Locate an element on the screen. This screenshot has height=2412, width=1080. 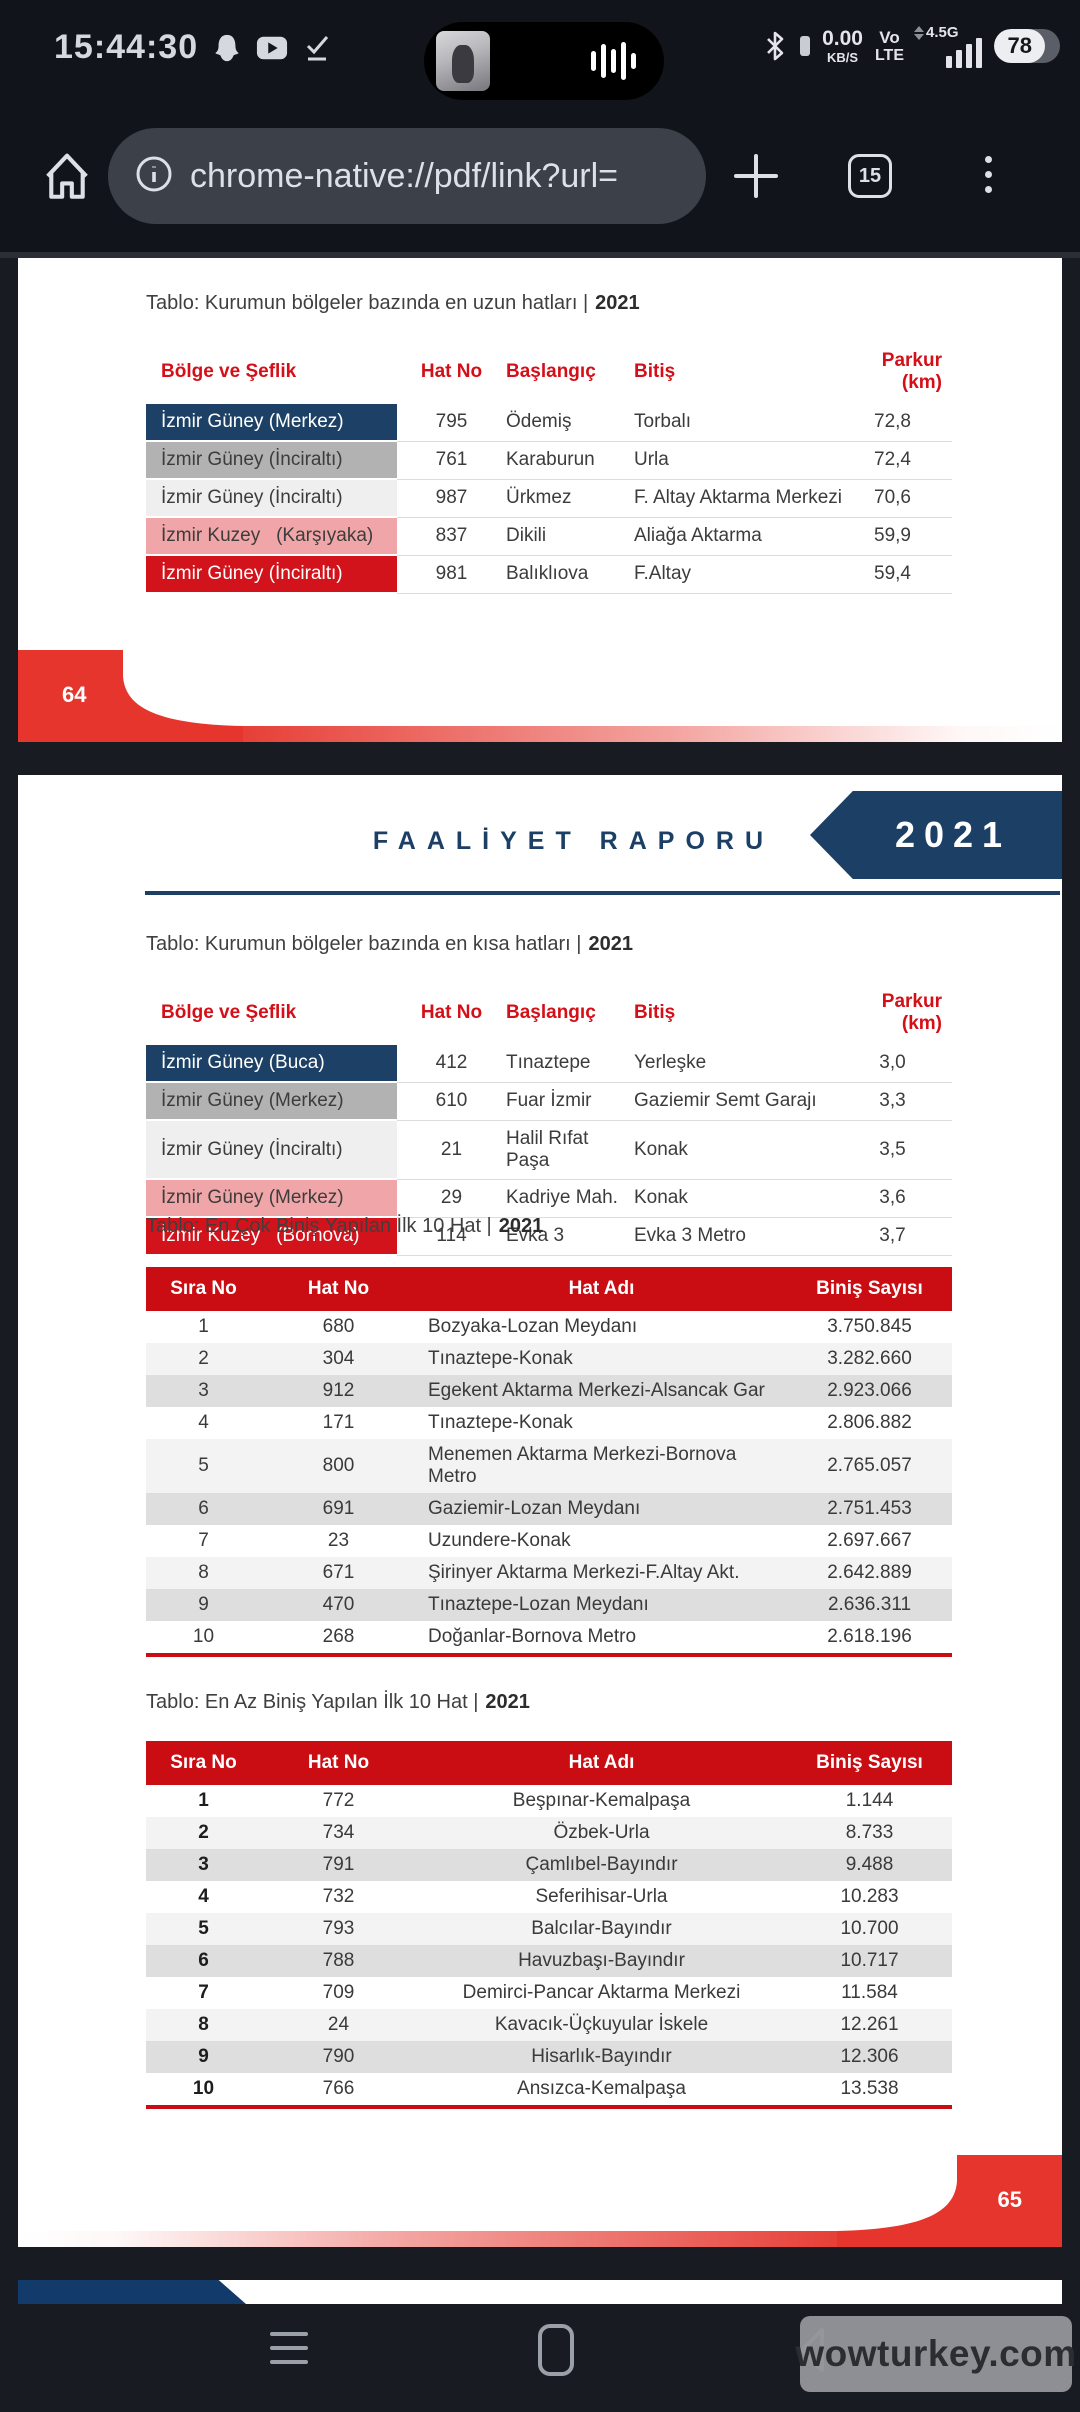
page-number-65: 65 is located at coordinates (1009, 2199).